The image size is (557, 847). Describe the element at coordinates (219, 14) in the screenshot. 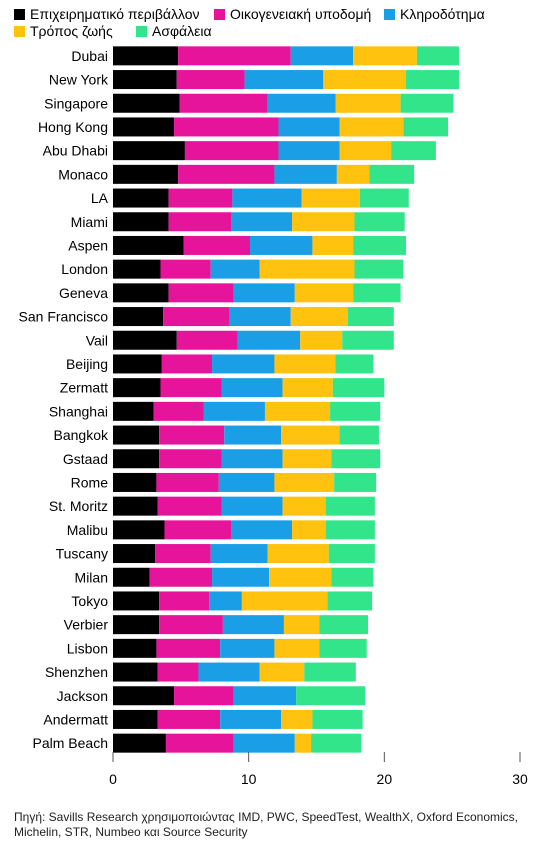

I see `legend-swatch` at that location.